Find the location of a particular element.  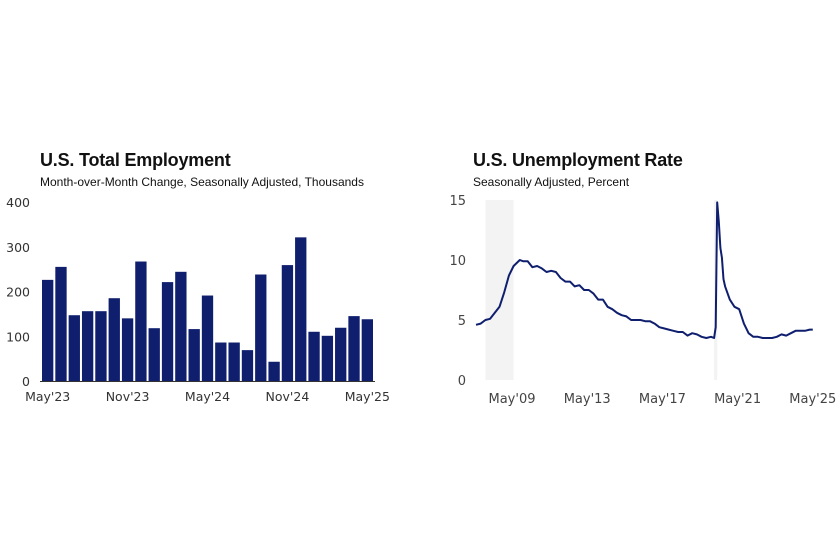

recession-shading is located at coordinates (499, 290).